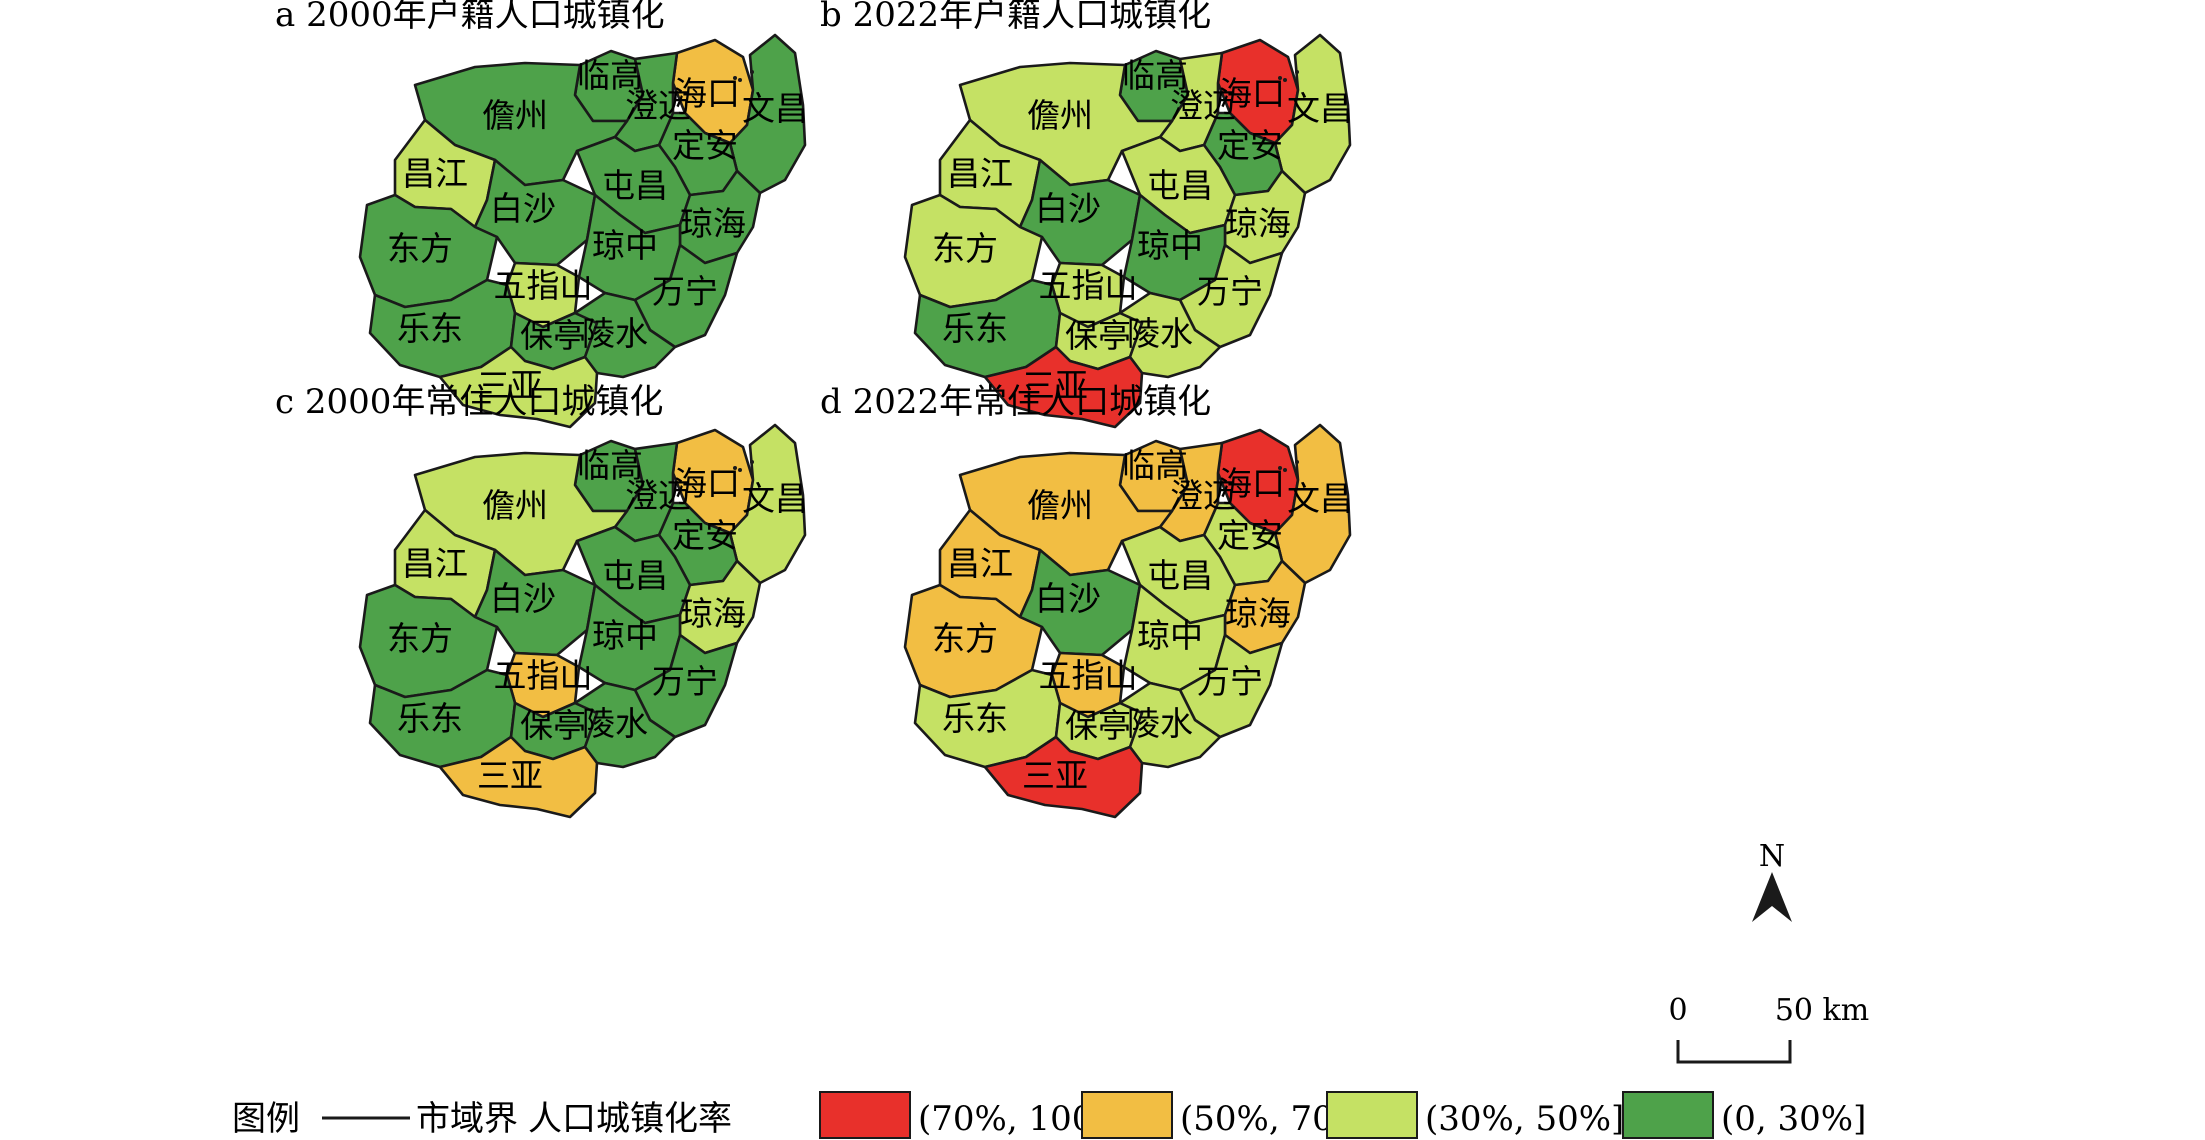 The height and width of the screenshot is (1140, 2205). I want to click on scale-bar-zero: 0, so click(1677, 1010).